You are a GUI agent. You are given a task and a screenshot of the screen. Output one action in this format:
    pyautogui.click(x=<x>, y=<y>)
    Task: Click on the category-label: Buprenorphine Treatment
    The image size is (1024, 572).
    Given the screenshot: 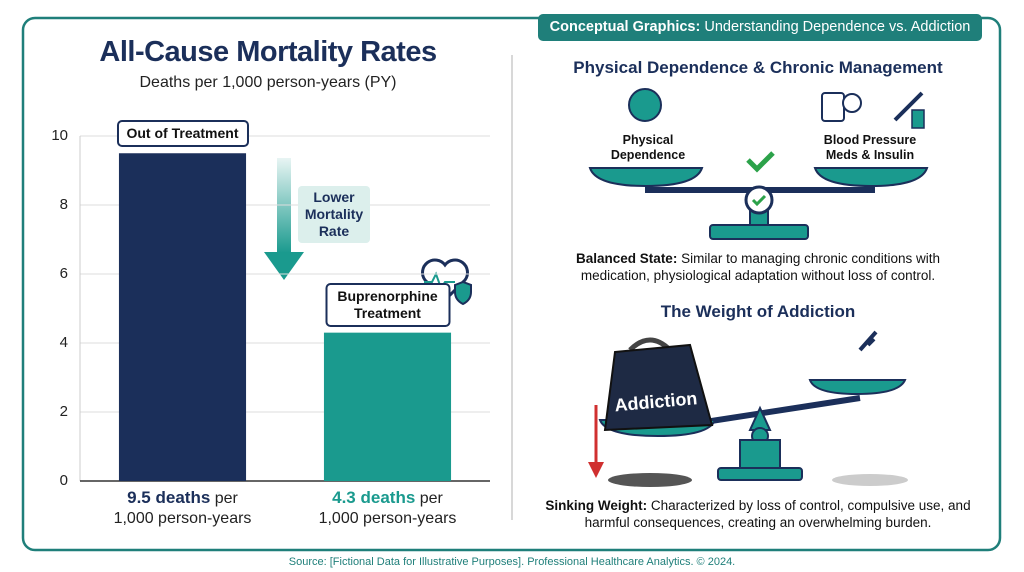 What is the action you would take?
    pyautogui.click(x=387, y=304)
    